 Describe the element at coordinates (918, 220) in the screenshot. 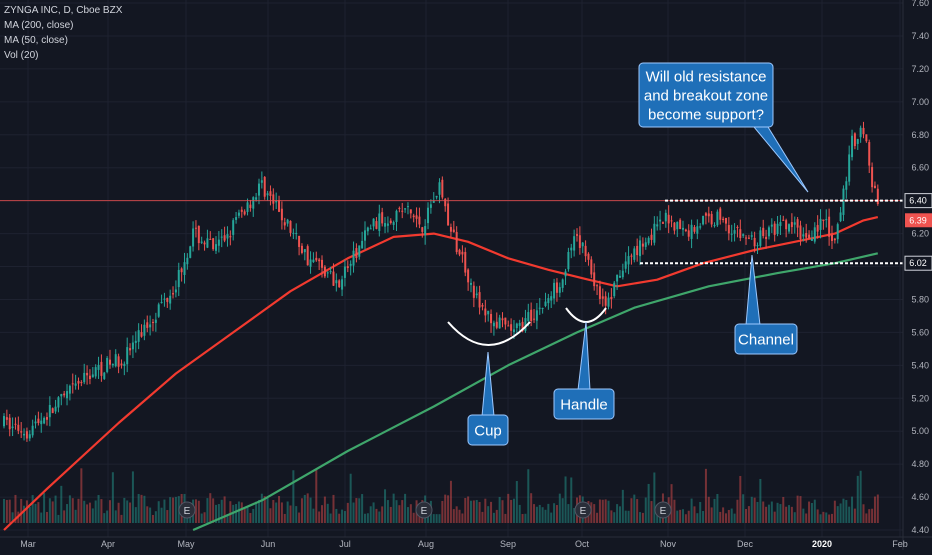

I see `price-label-text: 6.39` at that location.